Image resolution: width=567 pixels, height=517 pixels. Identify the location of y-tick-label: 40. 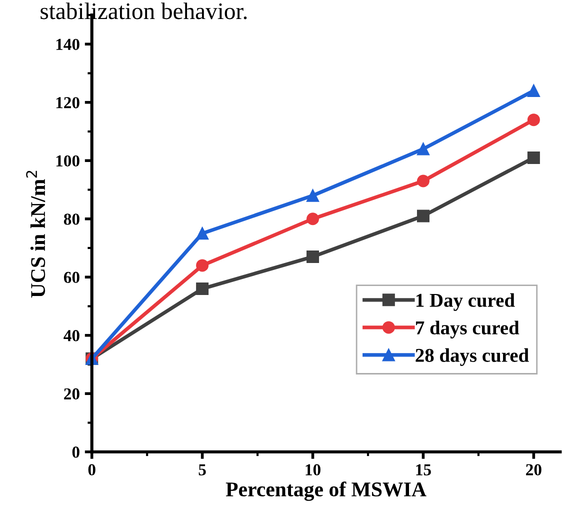
(72, 336).